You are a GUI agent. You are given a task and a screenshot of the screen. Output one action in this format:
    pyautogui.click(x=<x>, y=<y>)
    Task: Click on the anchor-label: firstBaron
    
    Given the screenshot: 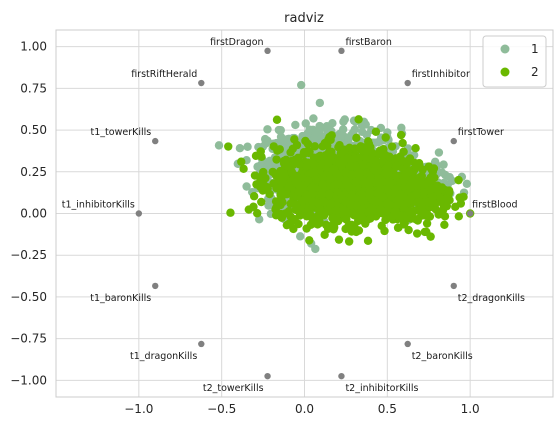 What is the action you would take?
    pyautogui.click(x=368, y=42)
    